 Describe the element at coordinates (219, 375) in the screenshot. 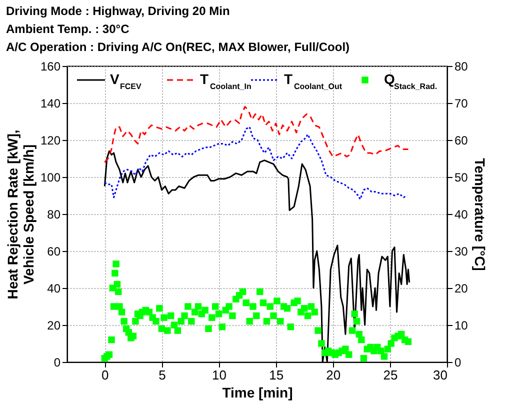

I see `x-tick-label: 10` at that location.